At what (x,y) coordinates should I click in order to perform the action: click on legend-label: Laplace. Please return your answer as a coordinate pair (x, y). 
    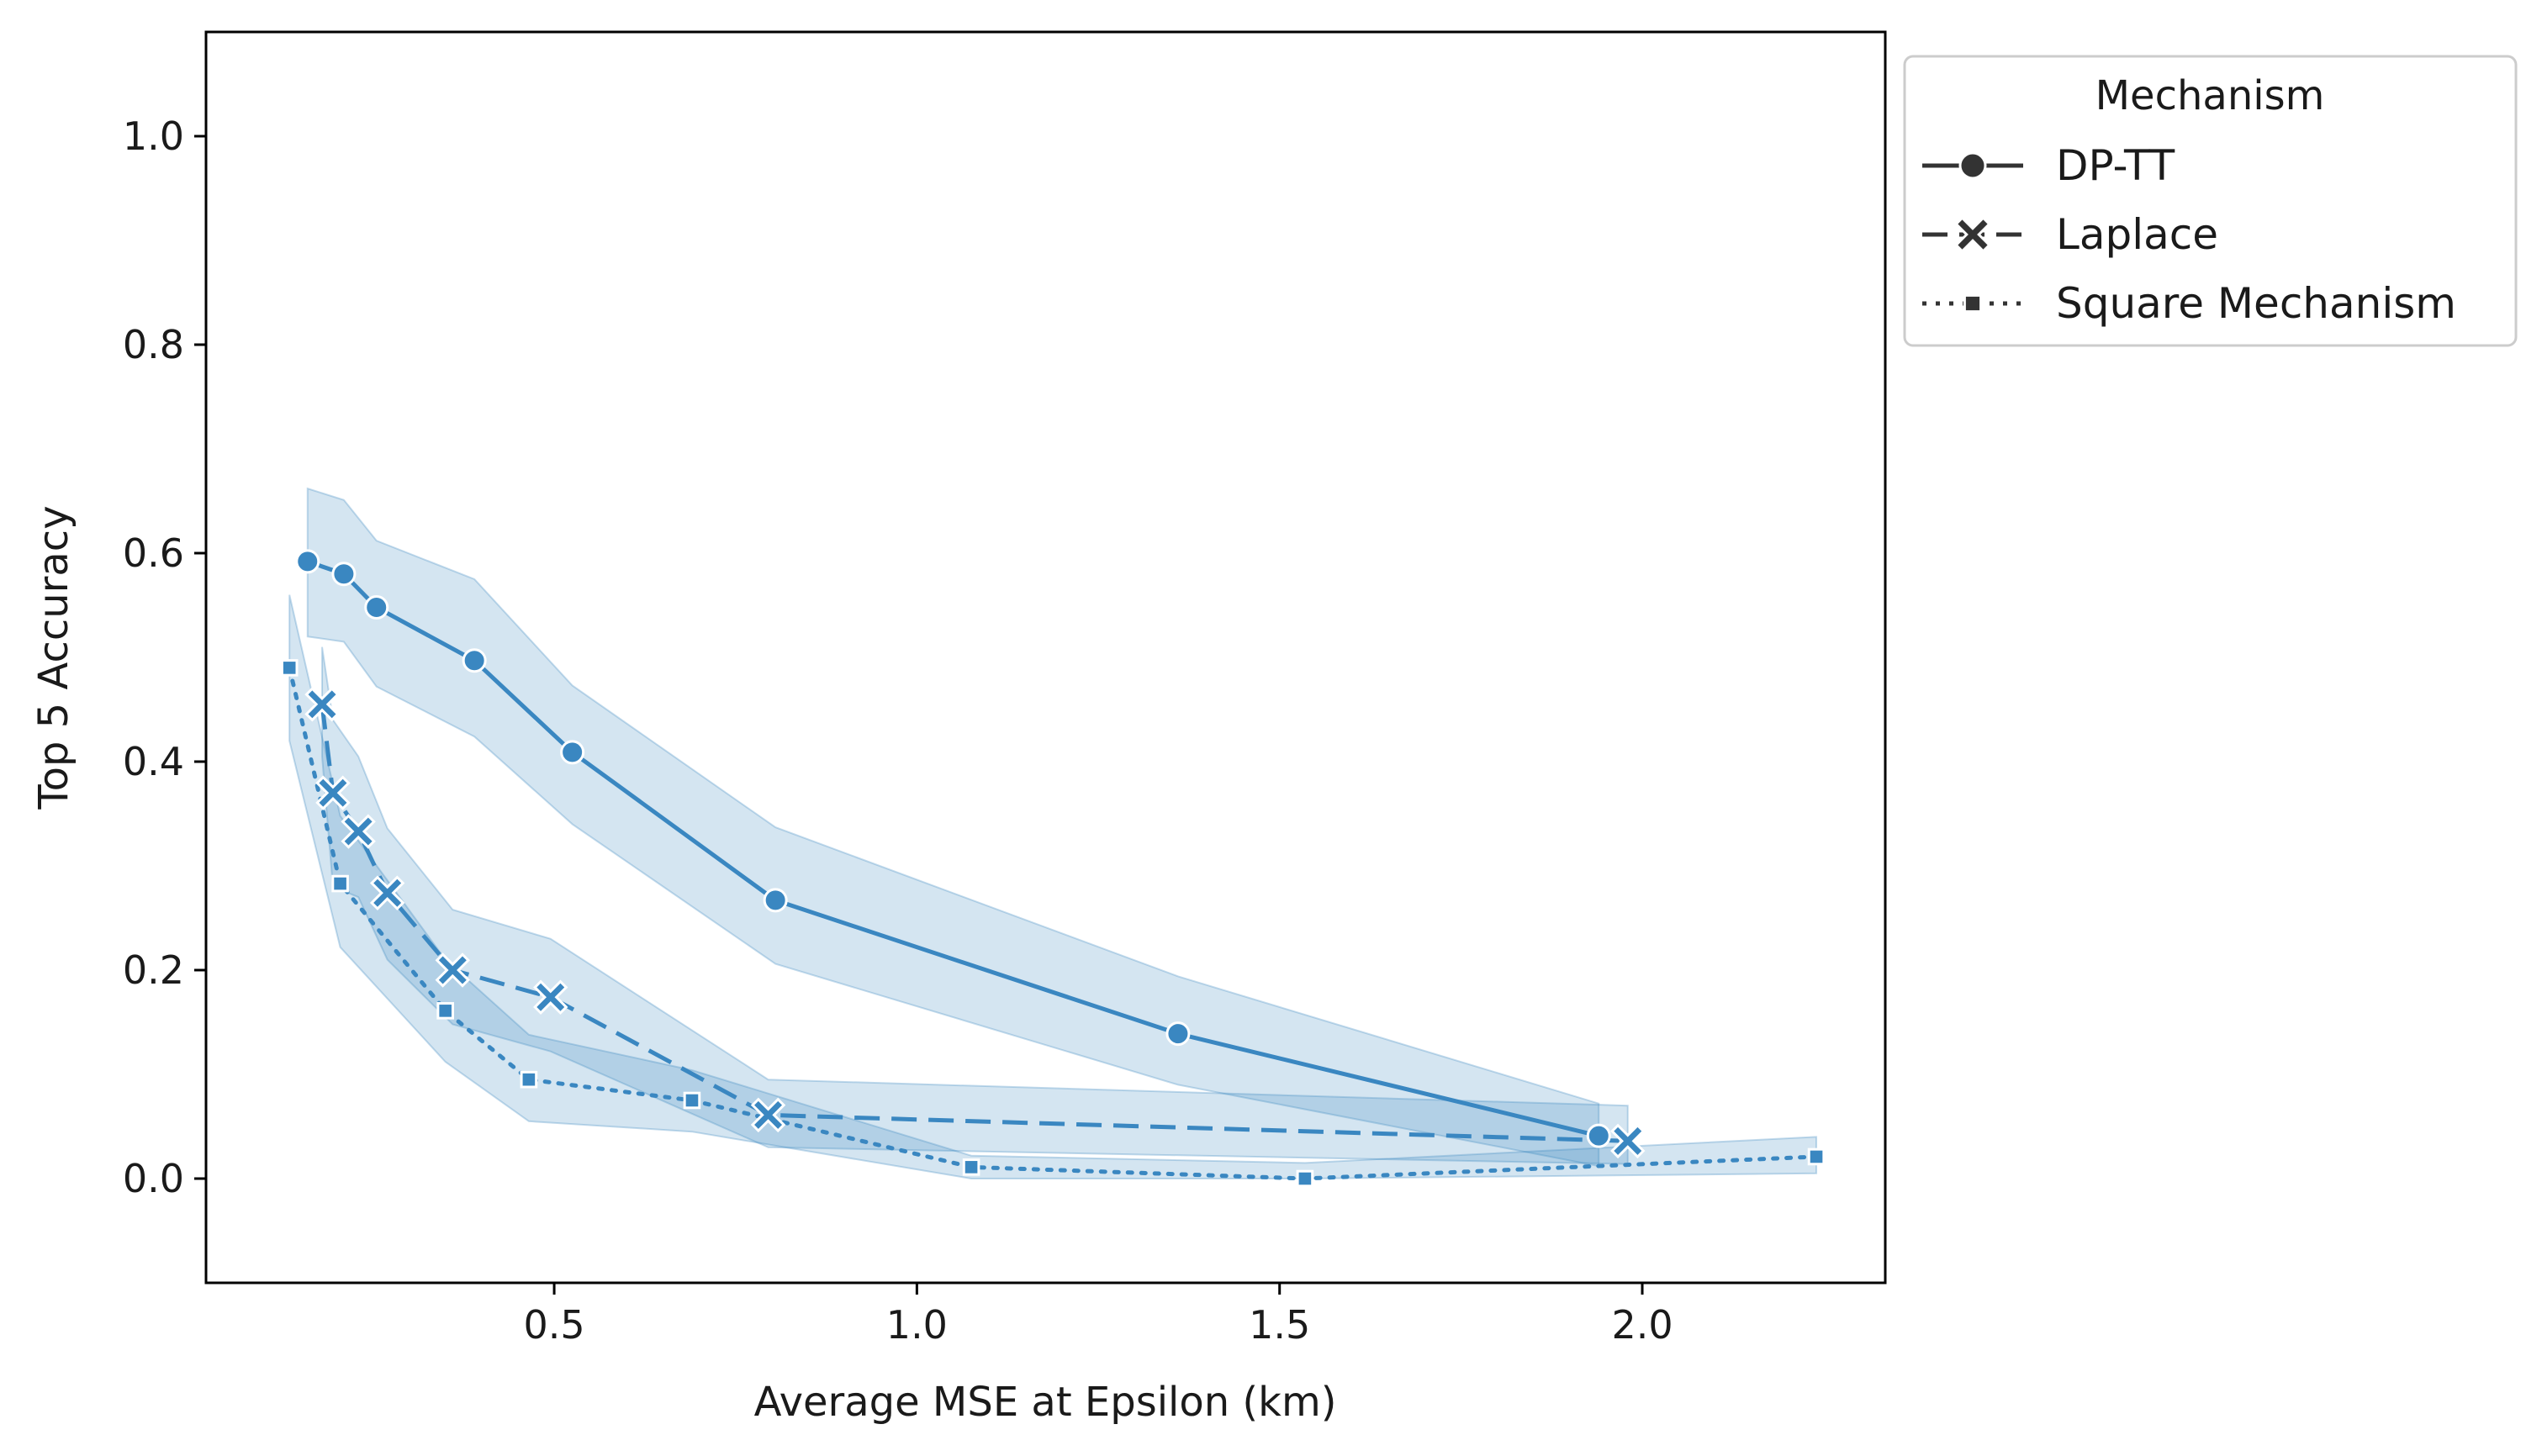
    Looking at the image, I should click on (2137, 235).